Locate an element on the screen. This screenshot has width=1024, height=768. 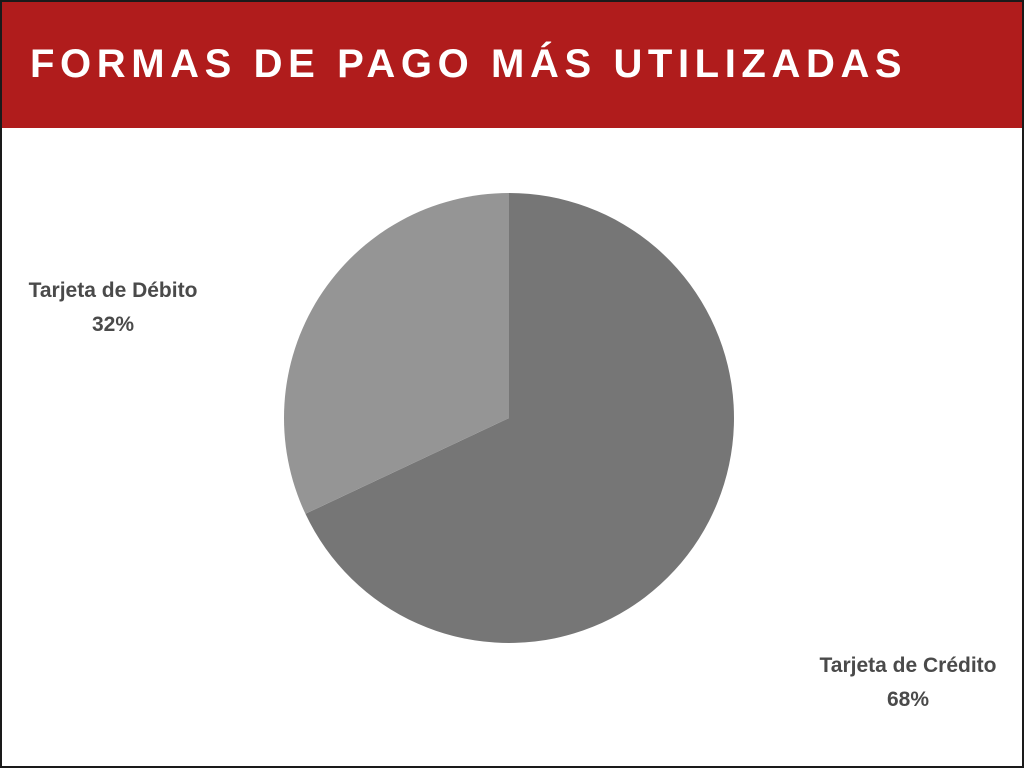
slice-label-credito: Tarjeta de Crédito is located at coordinates (908, 665).